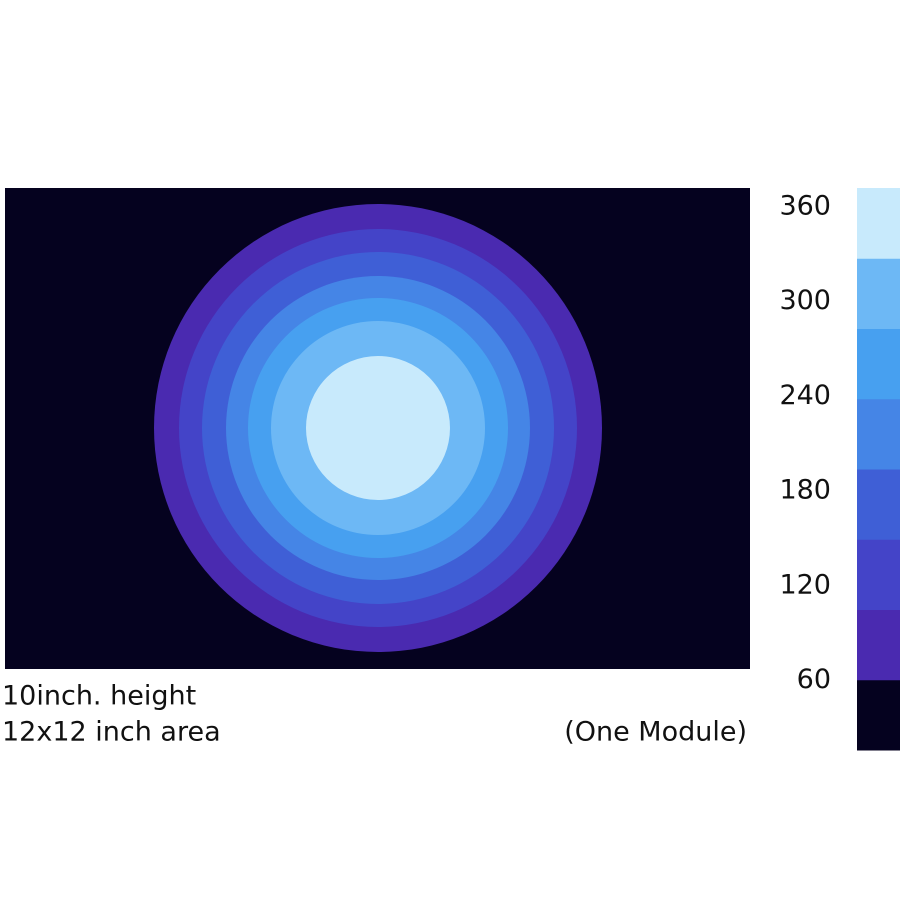  Describe the element at coordinates (805, 490) in the screenshot. I see `colorbar-tick-label: 180` at that location.